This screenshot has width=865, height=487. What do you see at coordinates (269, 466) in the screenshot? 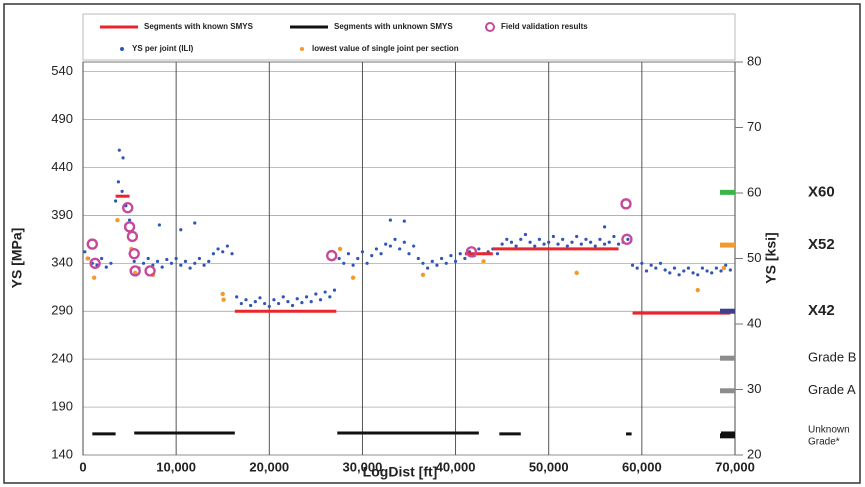
I see `x-tick-label: 20,000` at bounding box center [269, 466].